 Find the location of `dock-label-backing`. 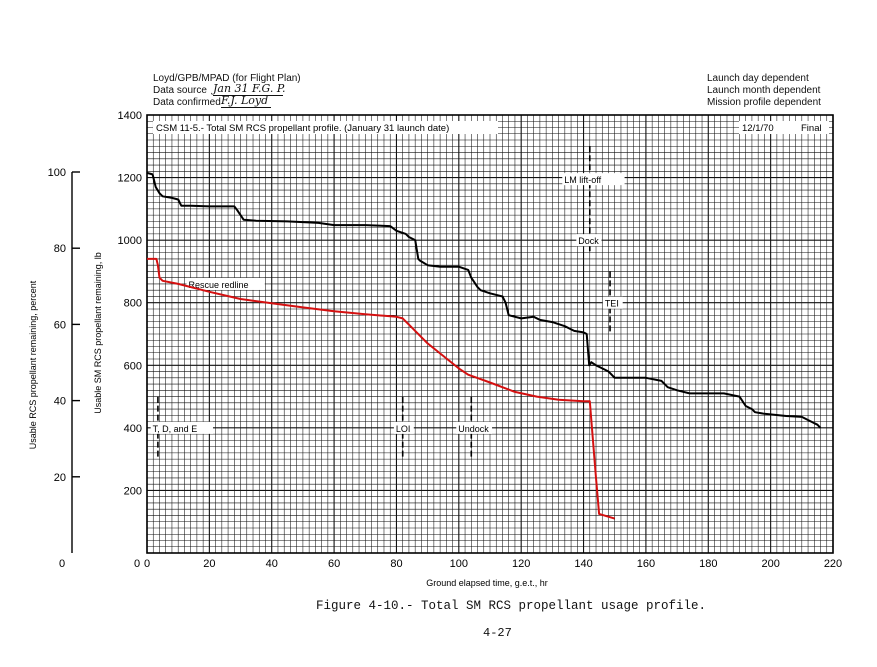

dock-label-backing is located at coordinates (589, 240).